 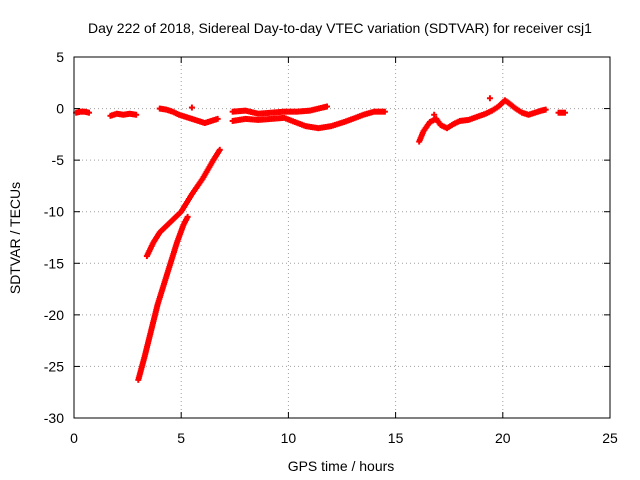 I want to click on x-tick-label: 15, so click(x=396, y=438).